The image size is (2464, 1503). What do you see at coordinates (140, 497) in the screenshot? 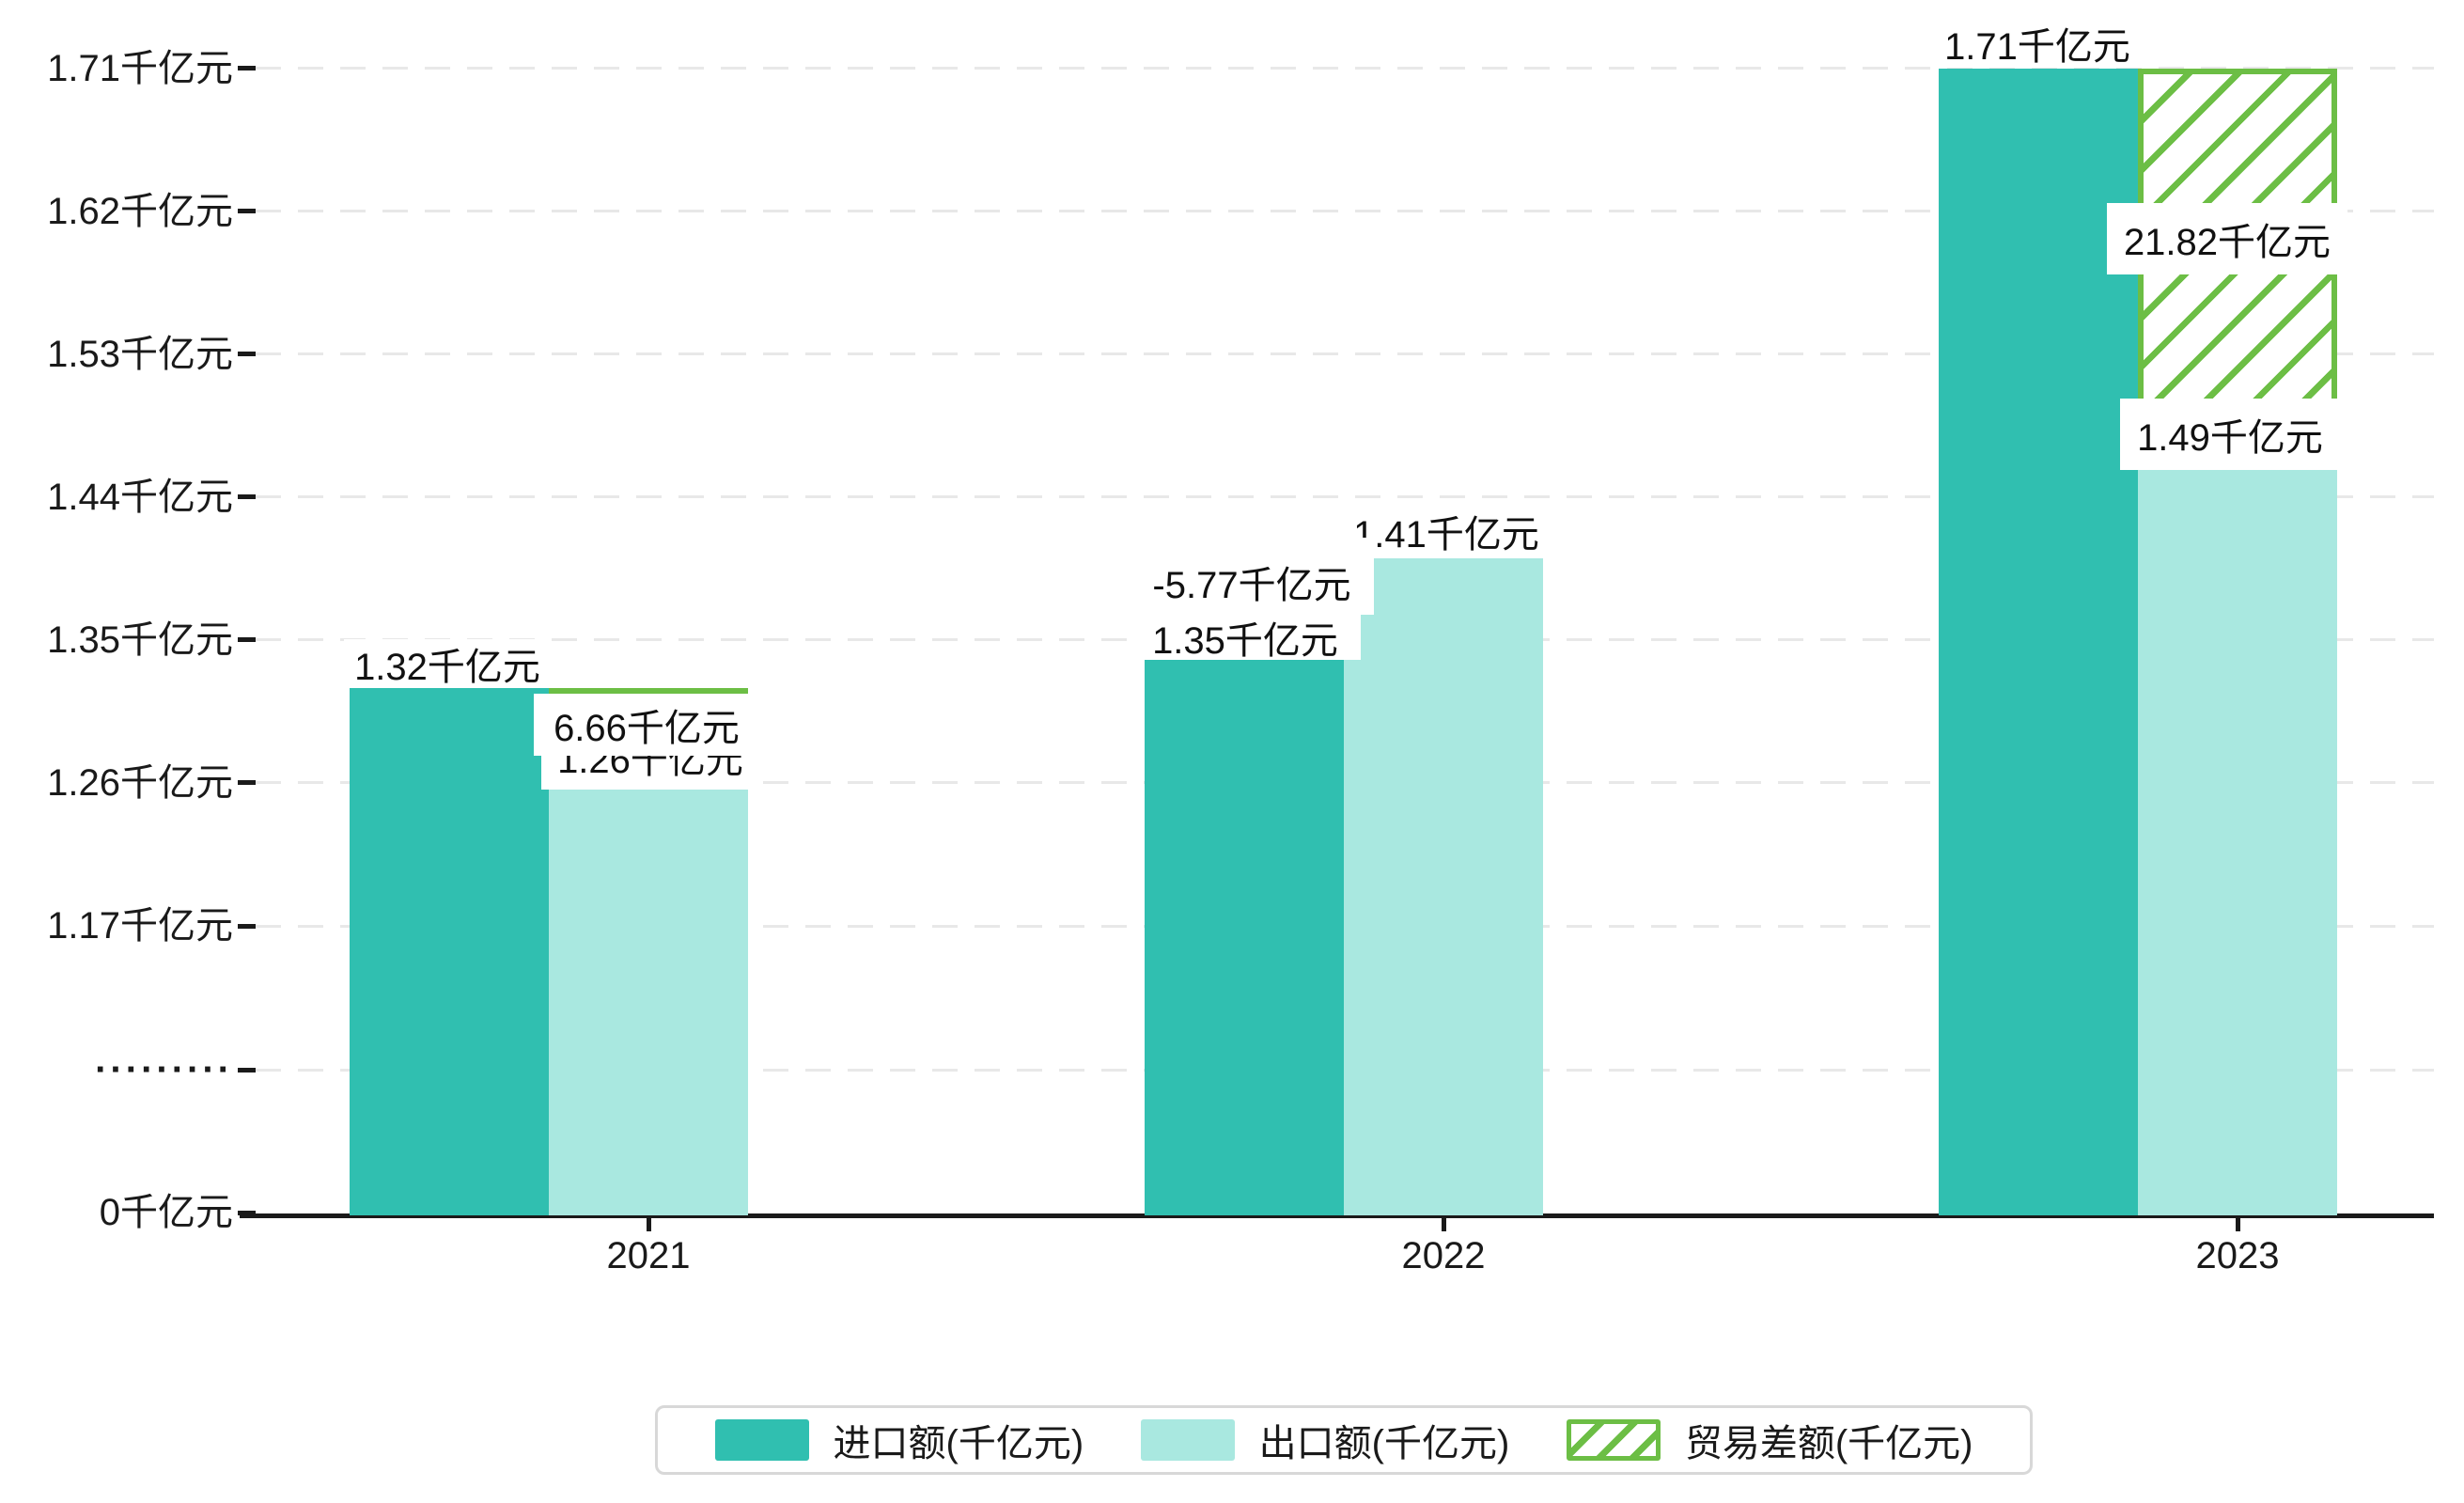
I see `y-tick-label: 1.44千亿元` at bounding box center [140, 497].